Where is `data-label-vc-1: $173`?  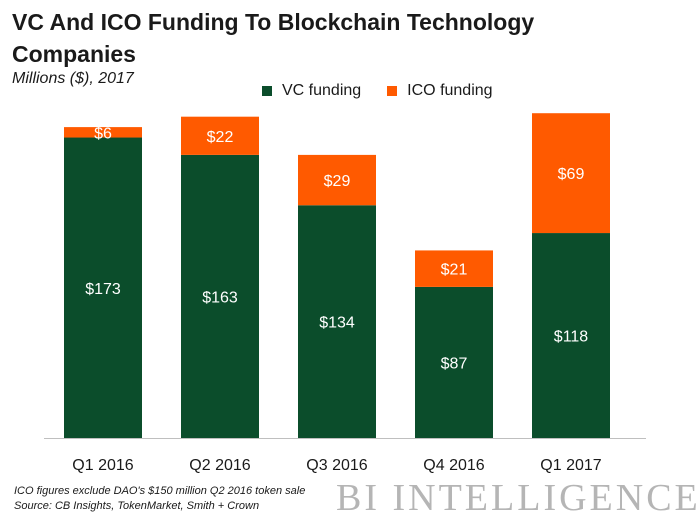 data-label-vc-1: $173 is located at coordinates (103, 289).